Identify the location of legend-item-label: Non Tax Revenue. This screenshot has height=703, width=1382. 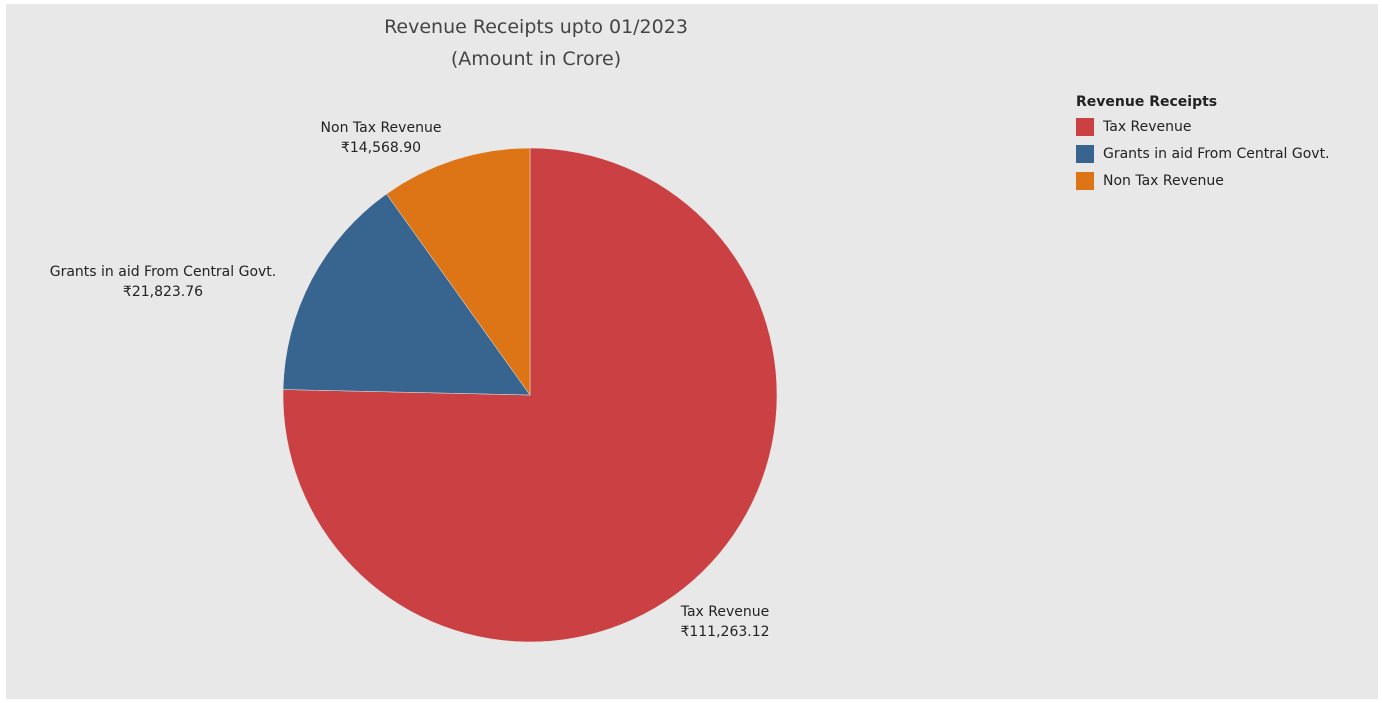
(1163, 180).